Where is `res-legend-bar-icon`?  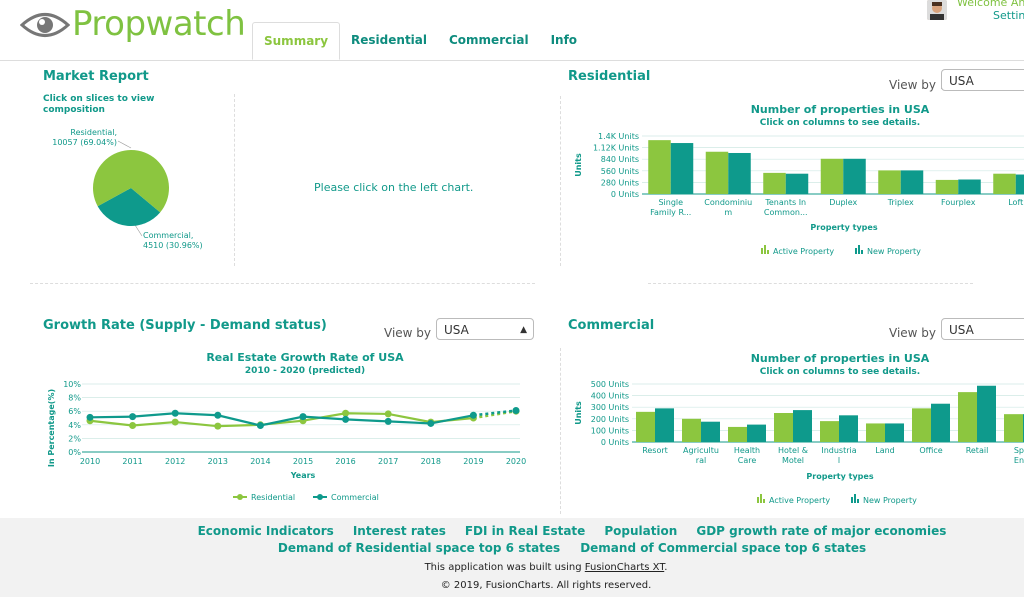
res-legend-bar-icon is located at coordinates (768, 252).